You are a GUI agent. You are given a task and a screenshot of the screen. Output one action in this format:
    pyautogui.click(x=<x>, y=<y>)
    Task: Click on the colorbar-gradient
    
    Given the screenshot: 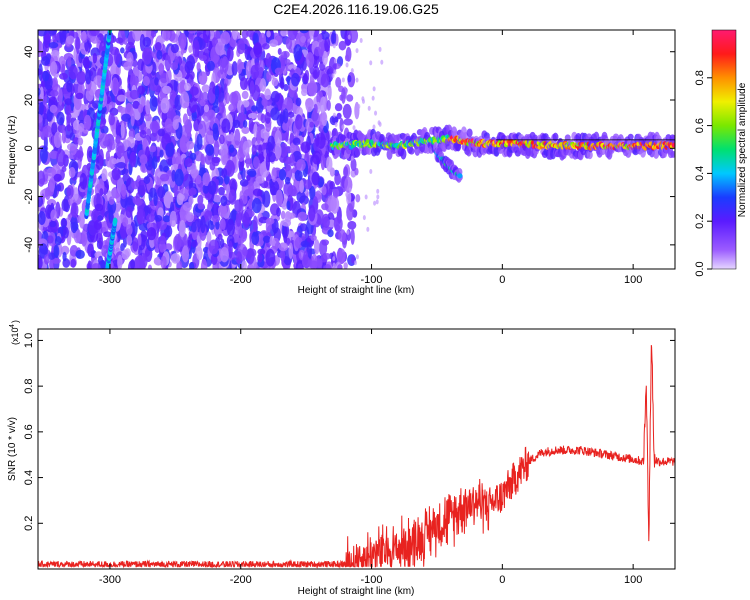 What is the action you would take?
    pyautogui.click(x=724, y=149)
    